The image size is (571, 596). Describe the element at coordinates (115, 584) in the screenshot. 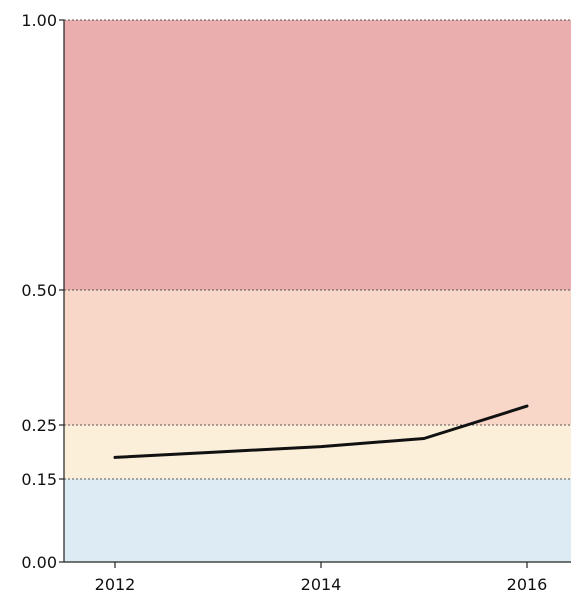

I see `x-tick-label: 2012` at that location.